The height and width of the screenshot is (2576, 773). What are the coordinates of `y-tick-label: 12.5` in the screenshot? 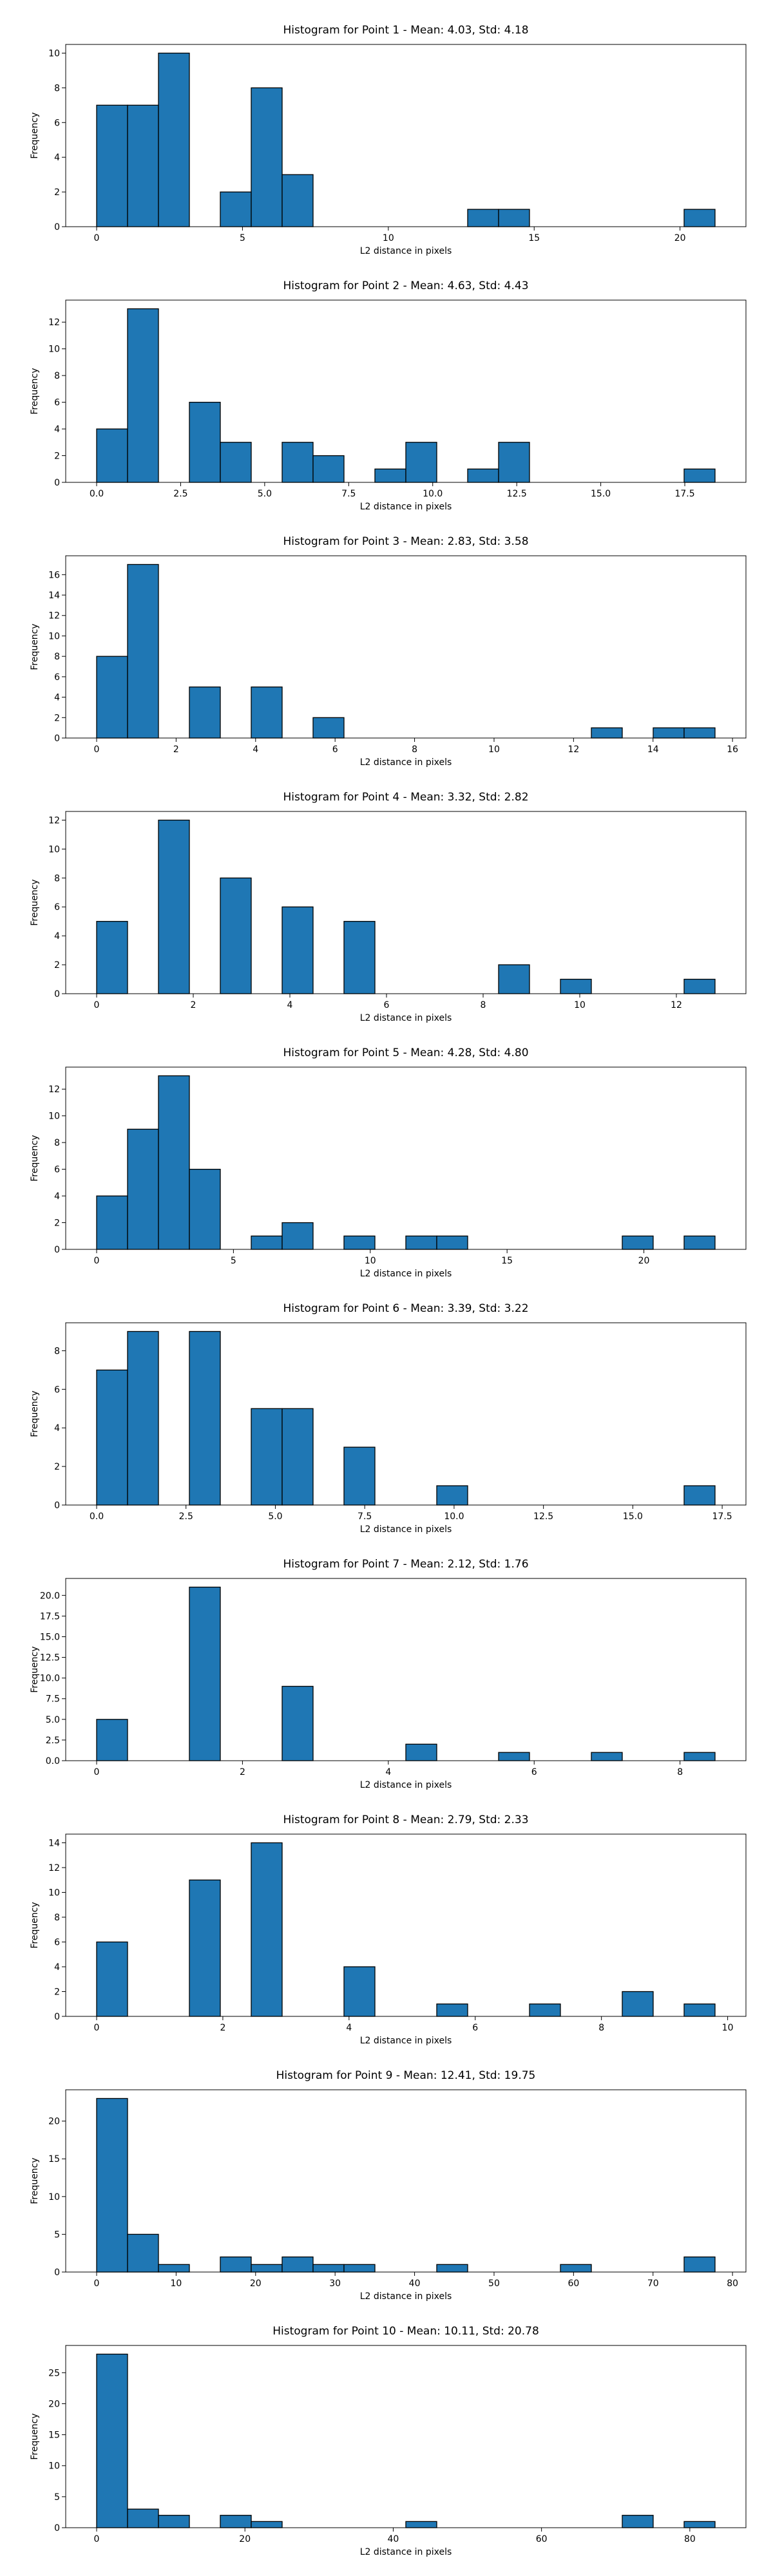 It's located at (50, 1658).